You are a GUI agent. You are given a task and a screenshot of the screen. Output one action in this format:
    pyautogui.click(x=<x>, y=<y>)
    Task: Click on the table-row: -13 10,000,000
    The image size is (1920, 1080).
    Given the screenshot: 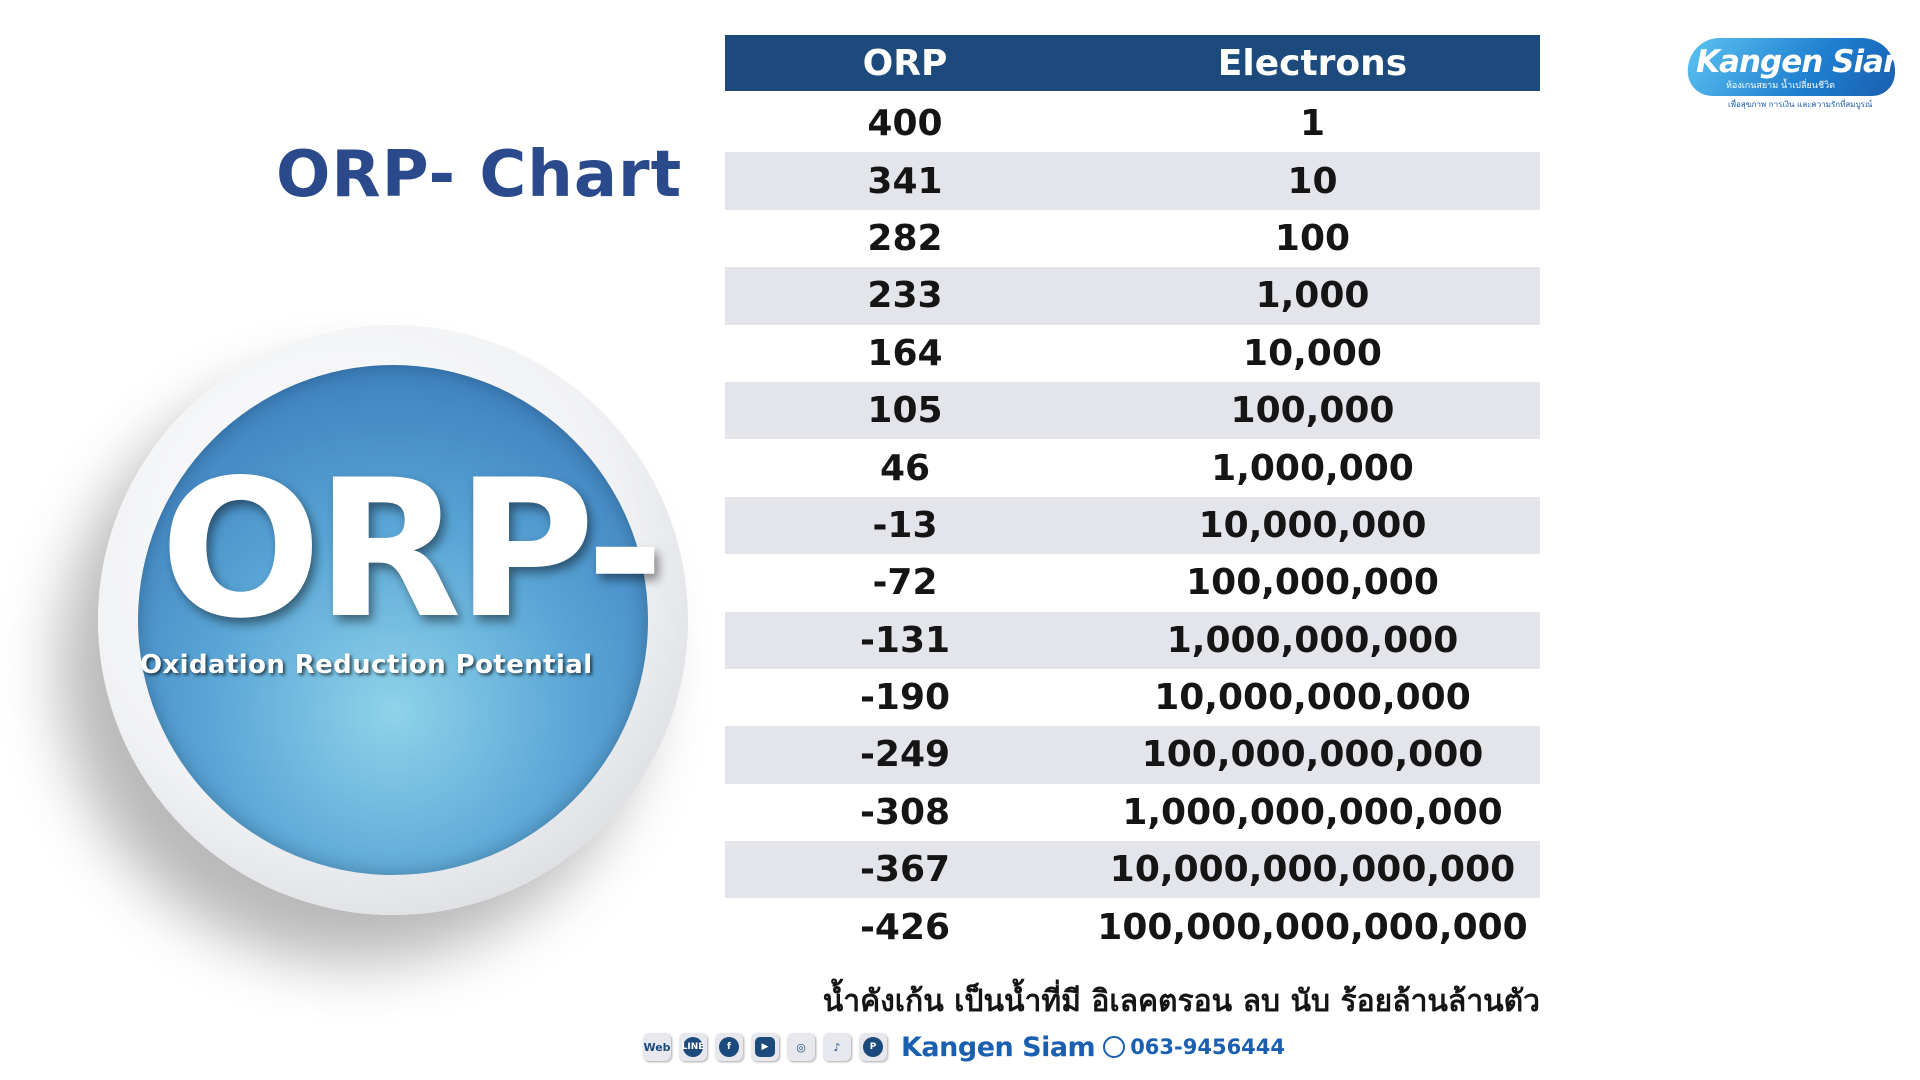 What is the action you would take?
    pyautogui.click(x=1132, y=525)
    